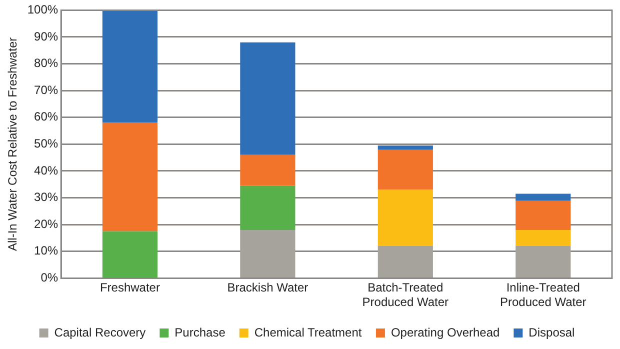 This screenshot has height=349, width=620. Describe the element at coordinates (46, 197) in the screenshot. I see `y-tick-label: 30%` at that location.